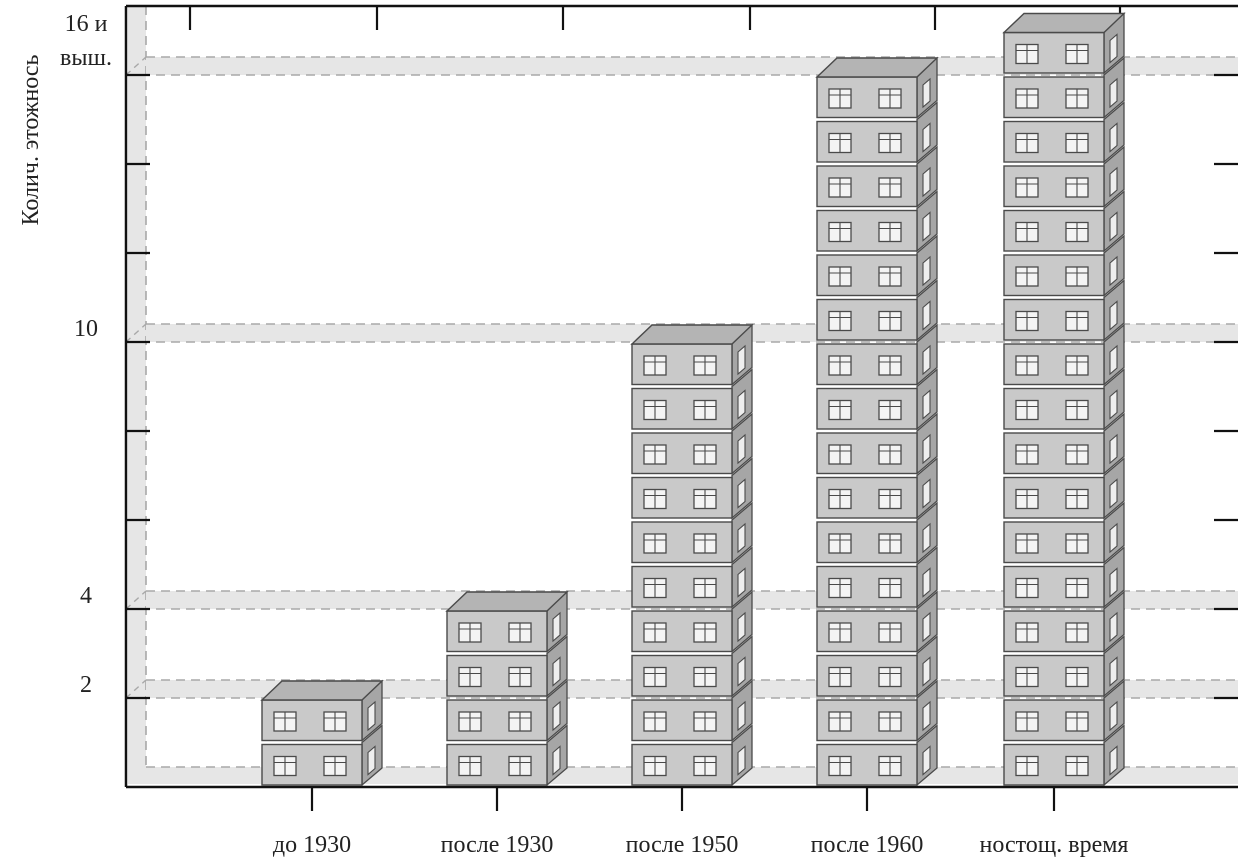 Image resolution: width=1238 pixels, height=862 pixels. I want to click on y-tick-label-line: 16 и, so click(86, 24).